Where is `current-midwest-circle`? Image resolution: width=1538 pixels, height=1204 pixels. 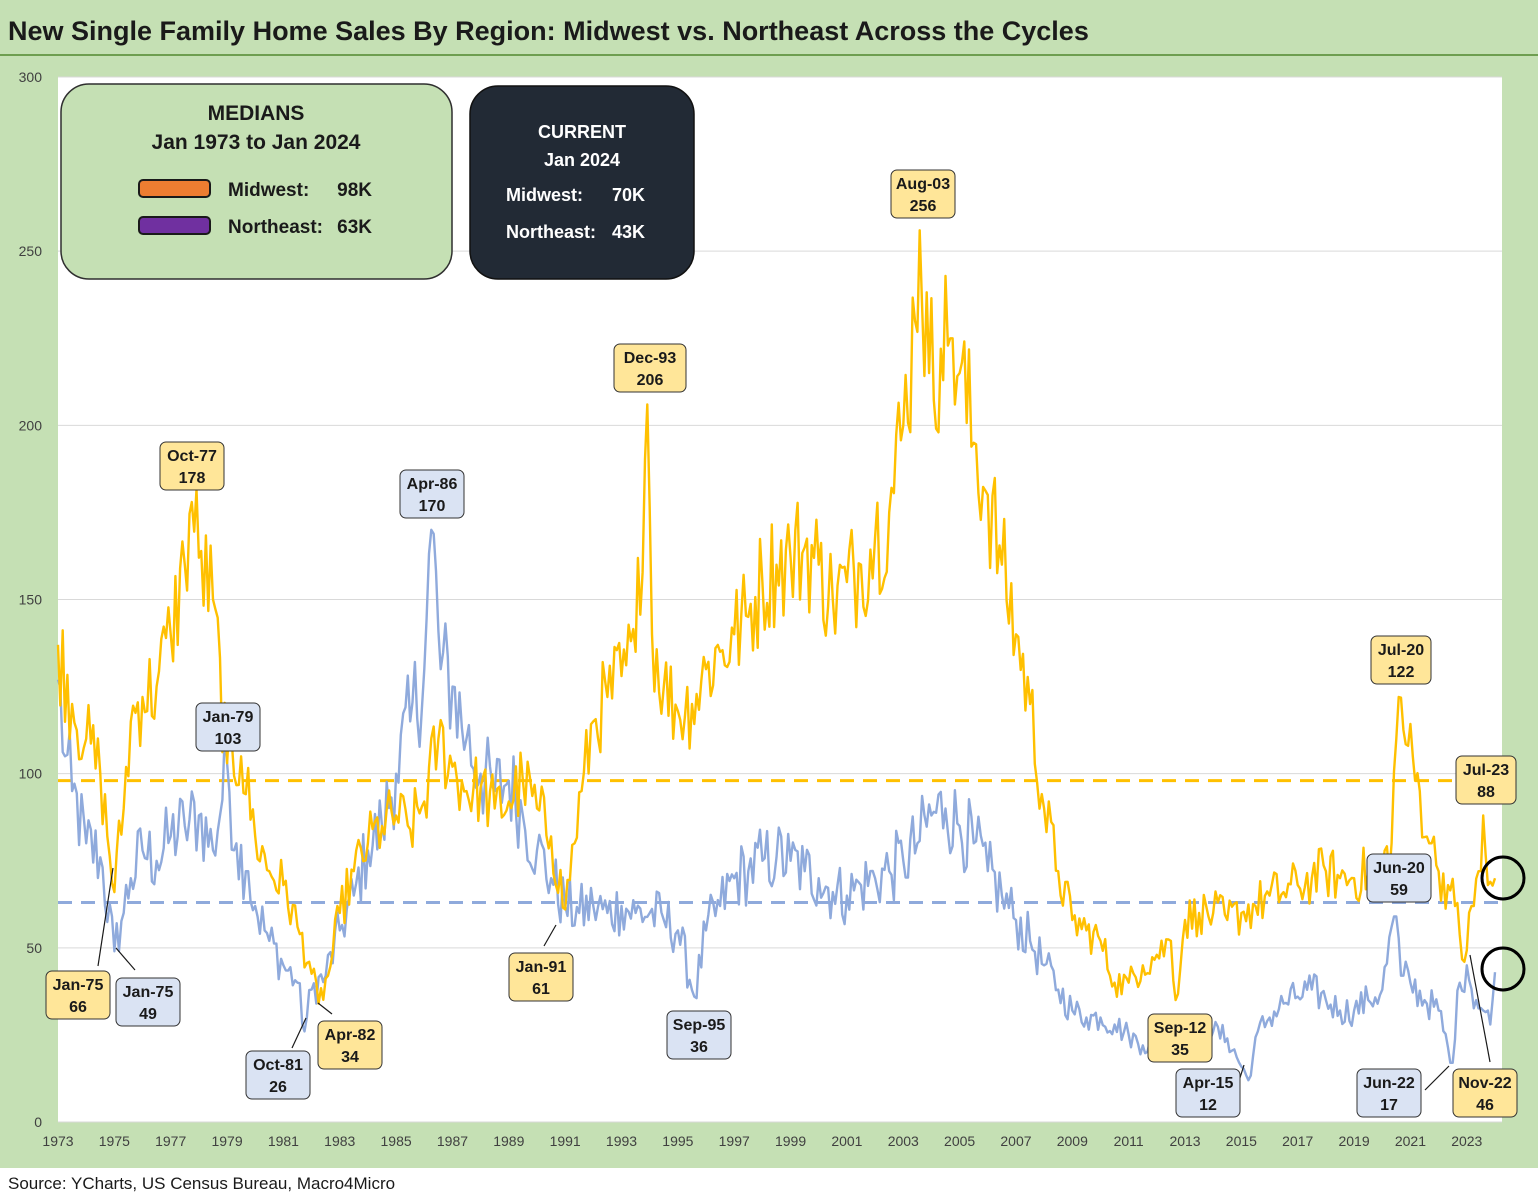 current-midwest-circle is located at coordinates (1503, 878).